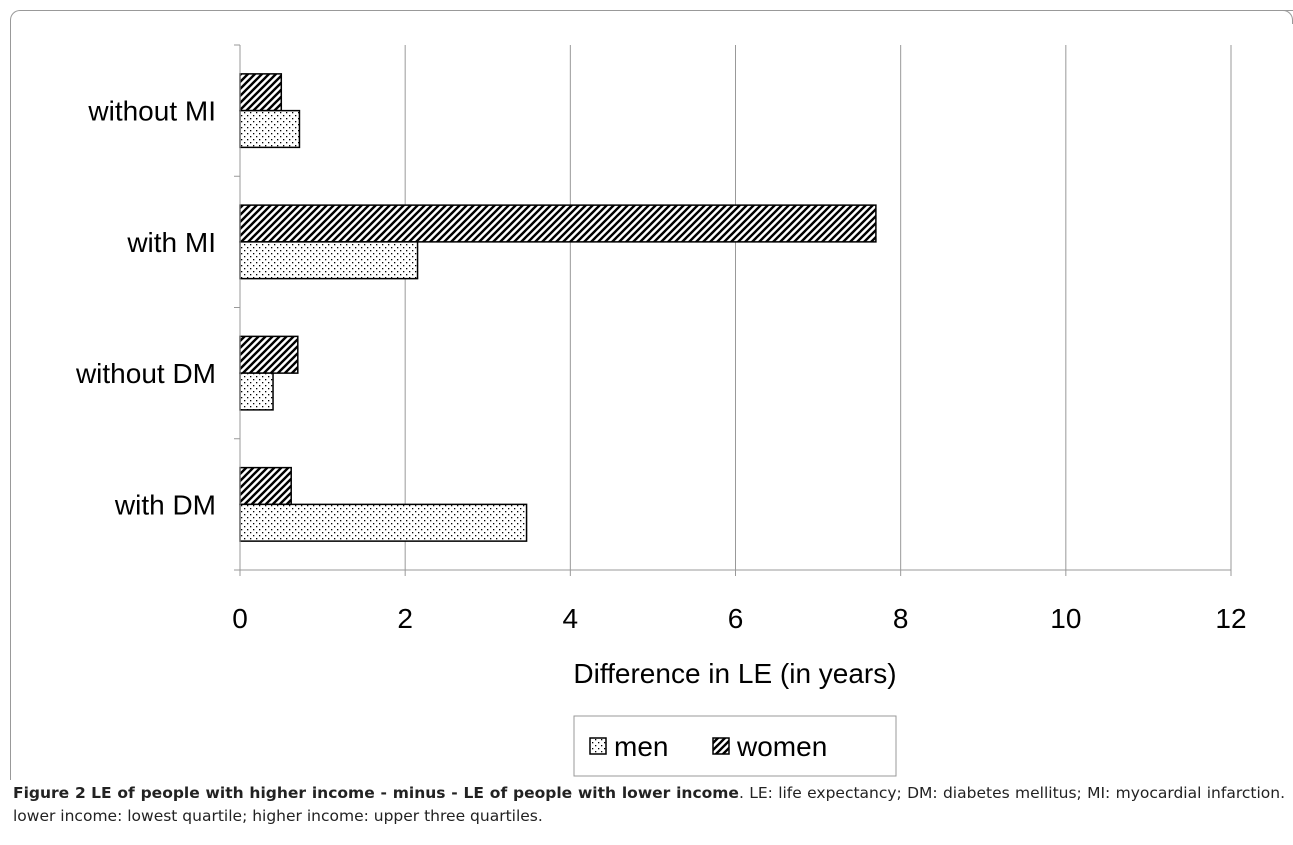 The image size is (1293, 845). Describe the element at coordinates (901, 618) in the screenshot. I see `x-tick-label: 8` at that location.